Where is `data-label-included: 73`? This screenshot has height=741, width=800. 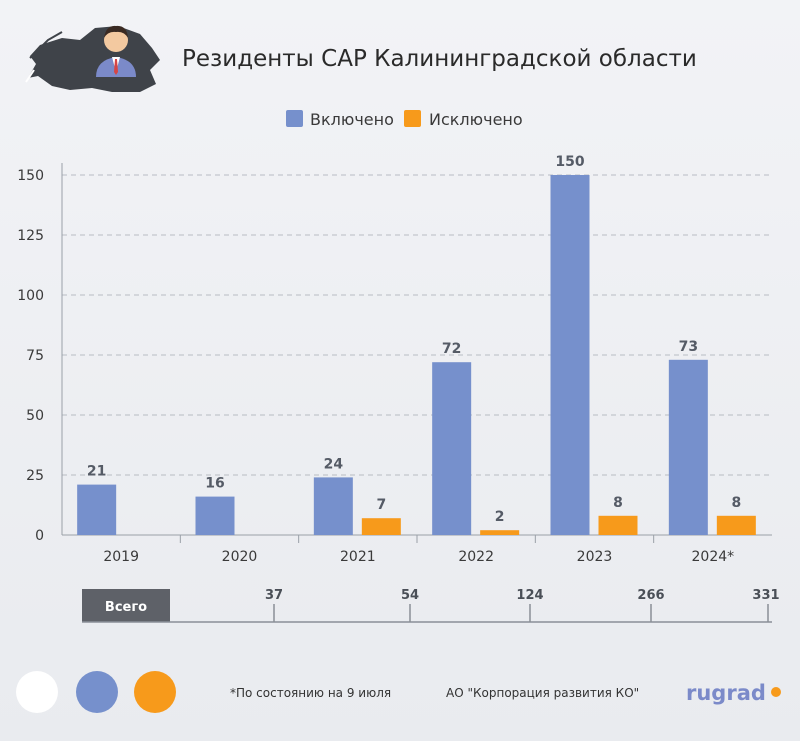 data-label-included: 73 is located at coordinates (688, 347).